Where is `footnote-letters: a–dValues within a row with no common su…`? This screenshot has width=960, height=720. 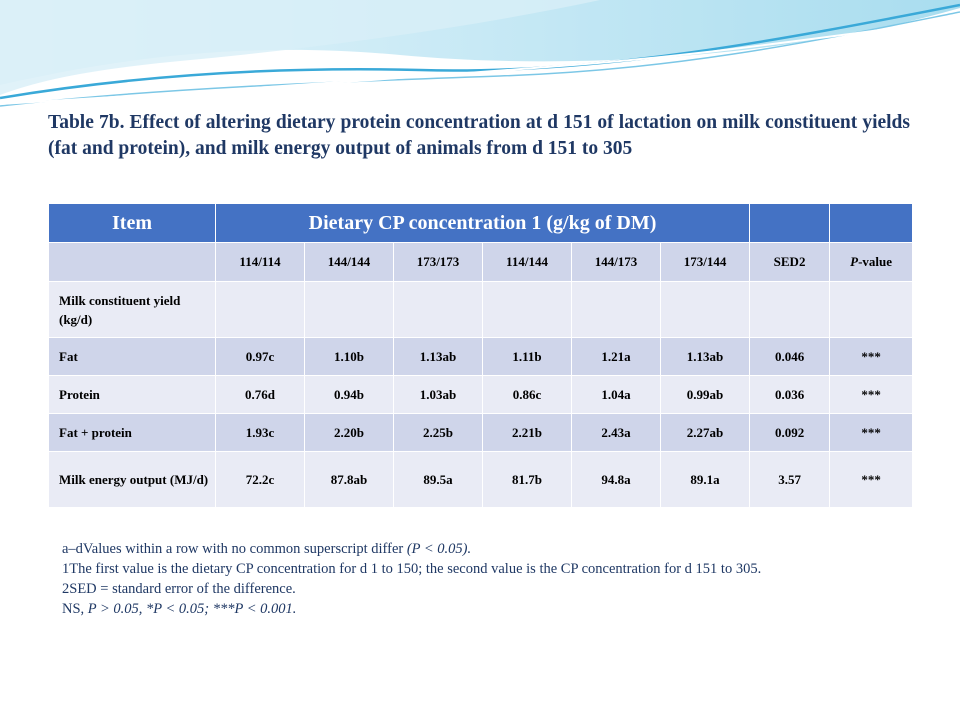
footnote-letters: a–dValues within a row with no common su… is located at coordinates (485, 549).